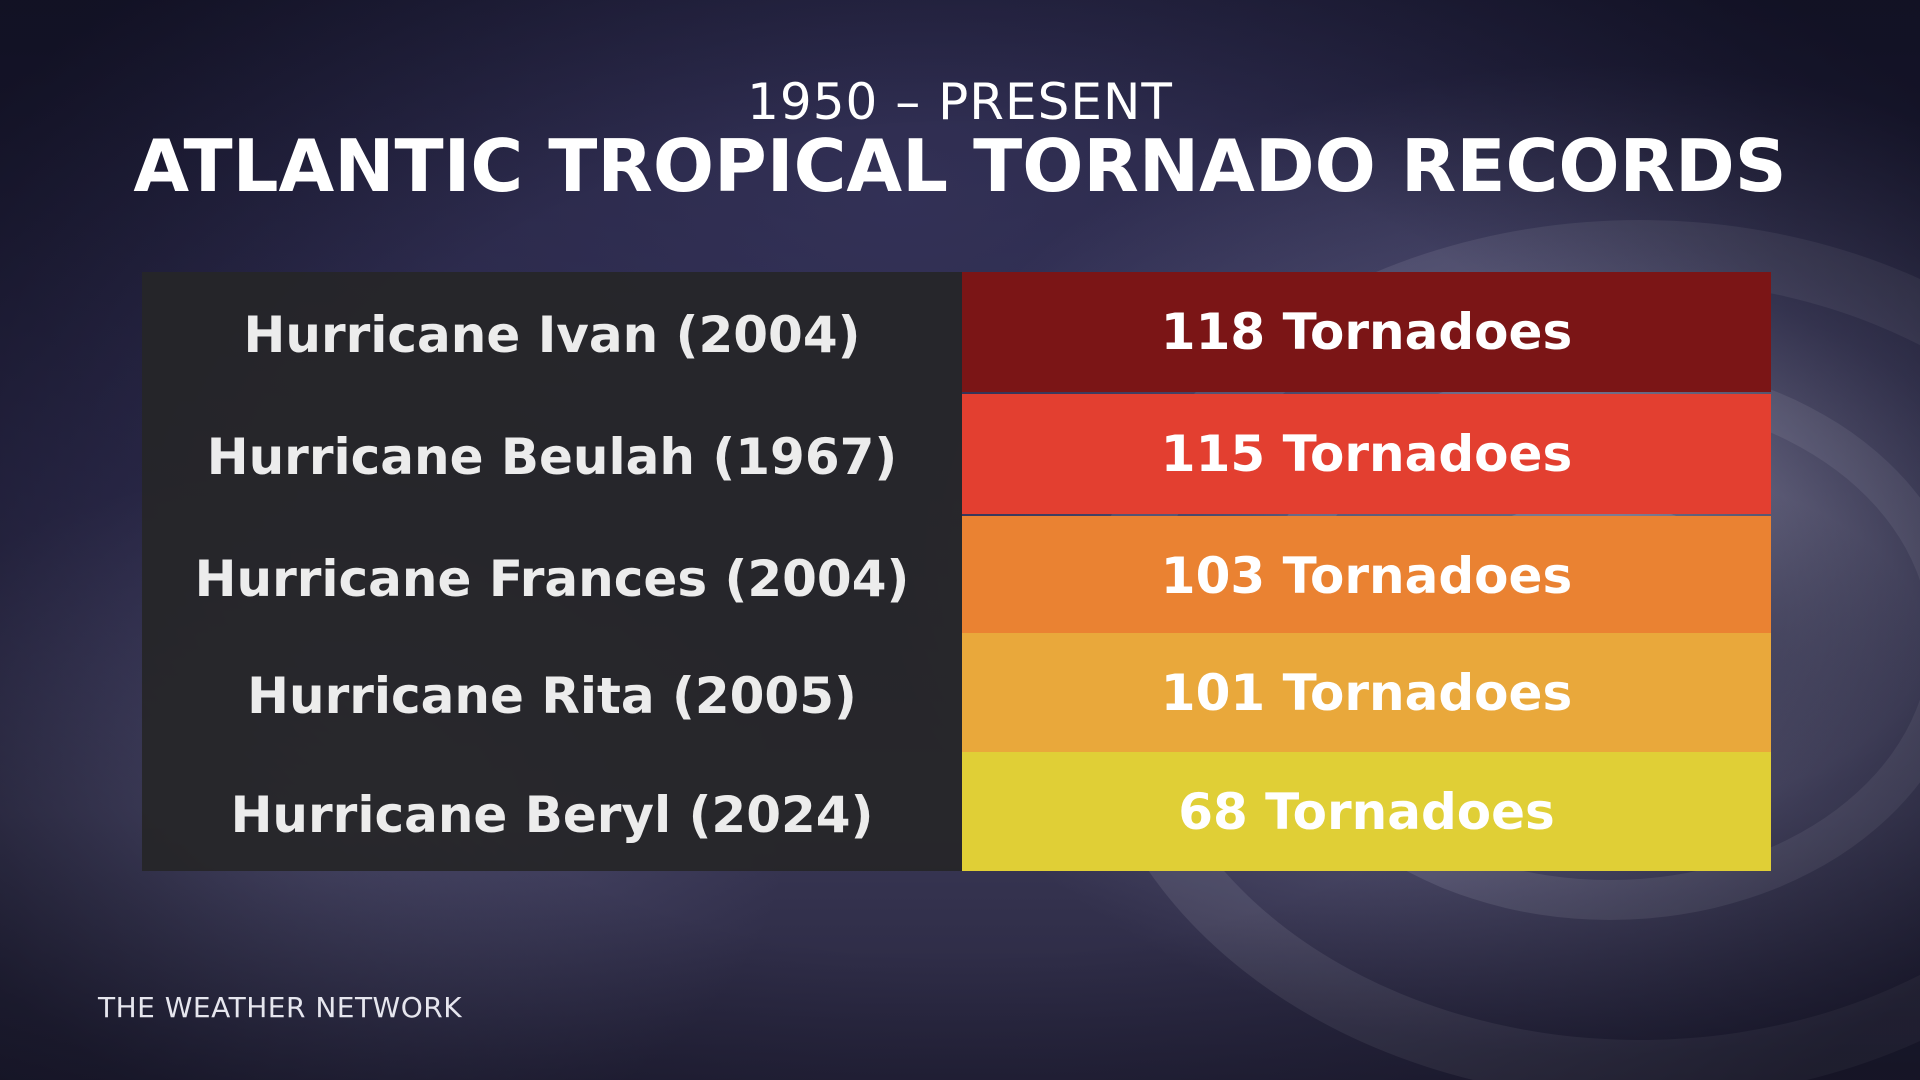 This screenshot has width=1920, height=1080. I want to click on tornado-count-cell: 68 Tornadoes, so click(1366, 811).